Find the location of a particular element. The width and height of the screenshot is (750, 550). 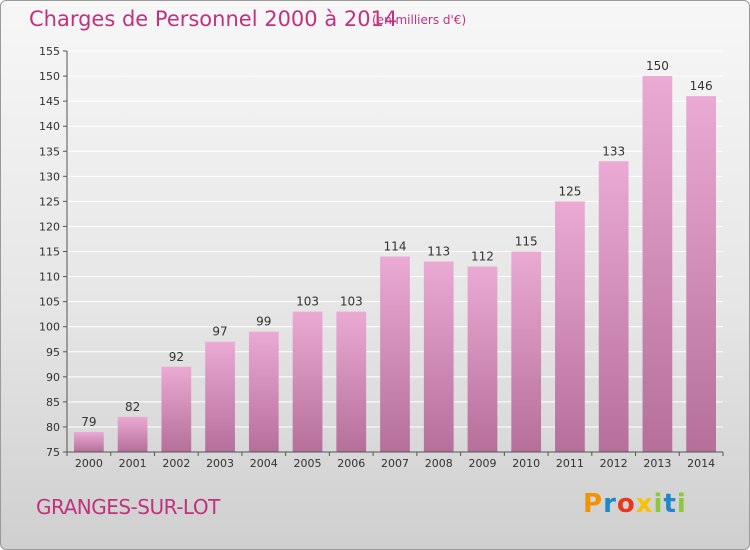

proxiti-logo: Proxiti is located at coordinates (635, 504).